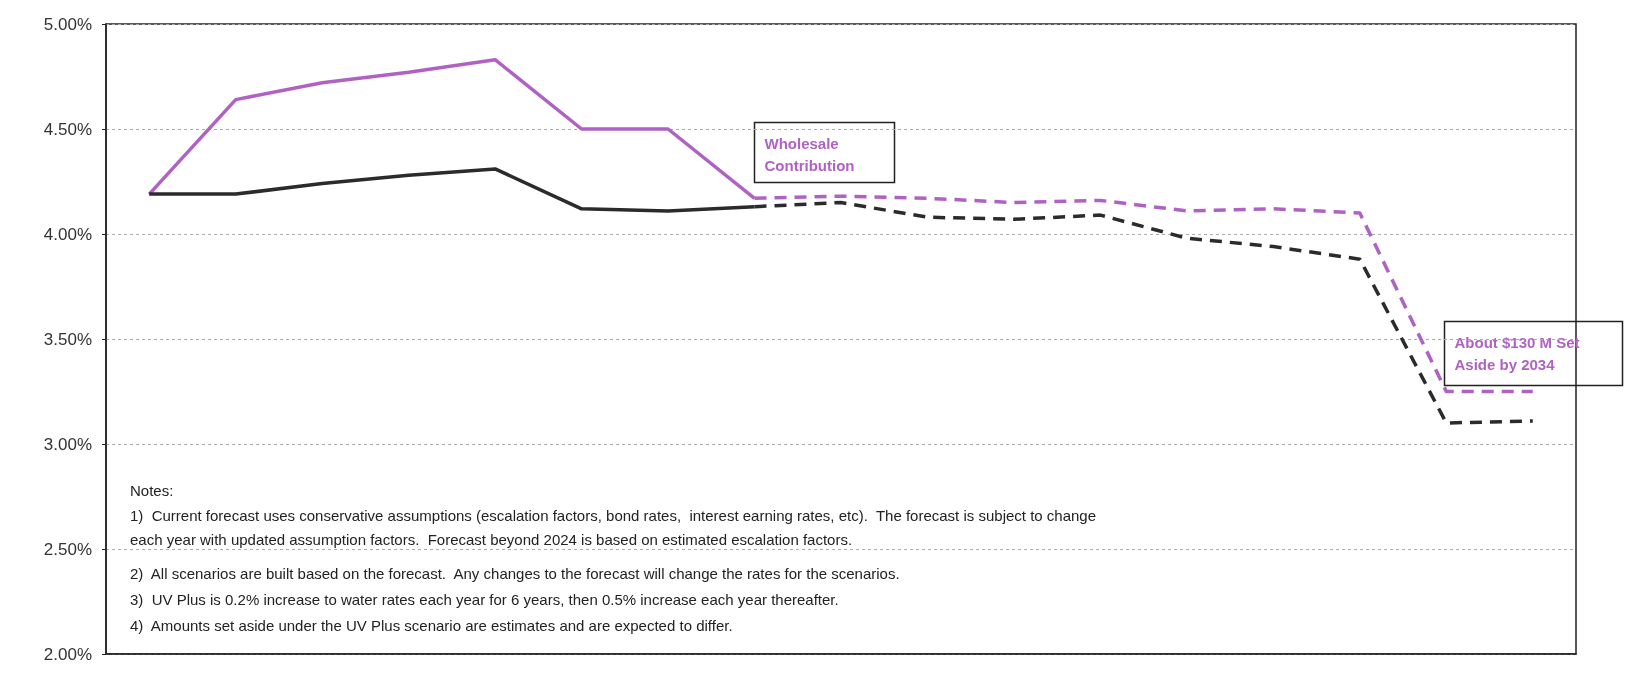  What do you see at coordinates (484, 599) in the screenshot?
I see `annotation: 3) UV Plus is 0.2% increase to water rates each year for 6 years, then 0.5% increase each year thereafter.` at bounding box center [484, 599].